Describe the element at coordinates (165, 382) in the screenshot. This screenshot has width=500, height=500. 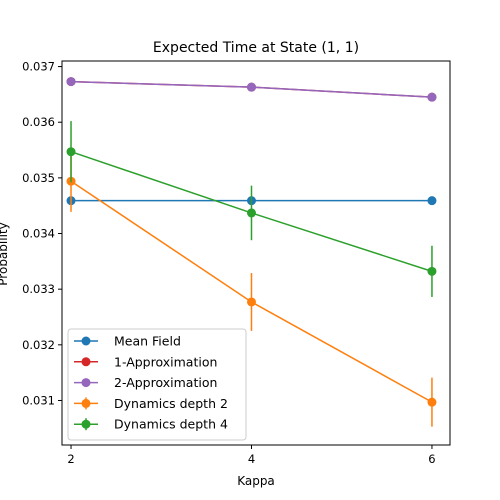
I see `legend-label: 2-Approximation` at that location.